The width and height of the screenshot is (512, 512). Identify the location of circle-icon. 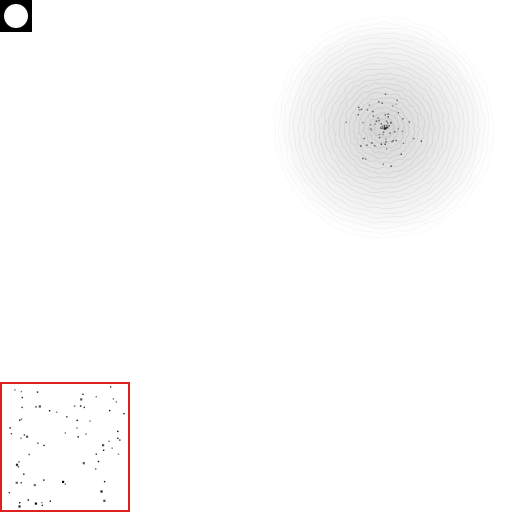
(16, 16).